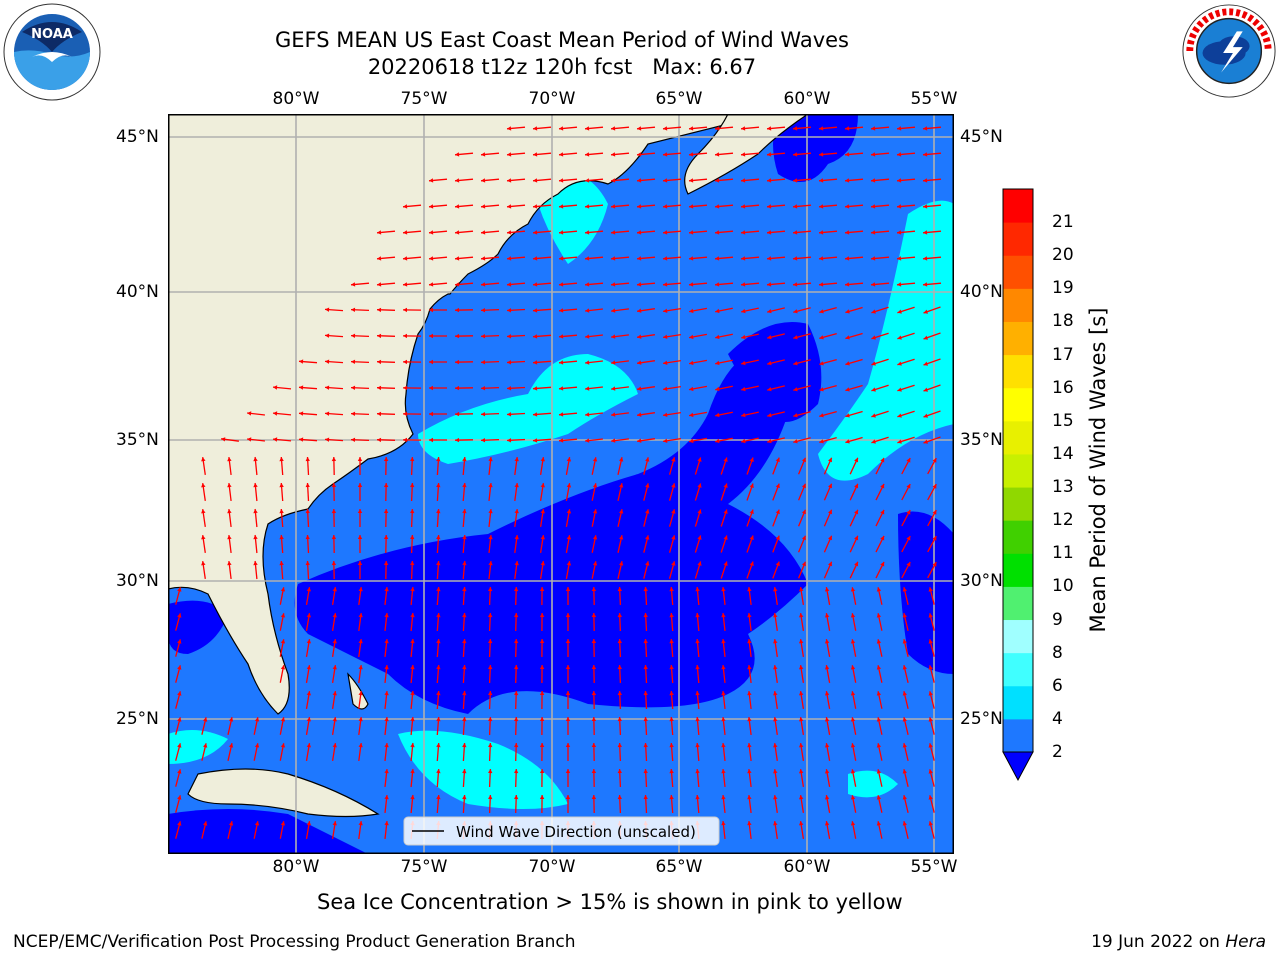  Describe the element at coordinates (1178, 942) in the screenshot. I see `footer-date: 19 Jun 2022 on Hera` at that location.